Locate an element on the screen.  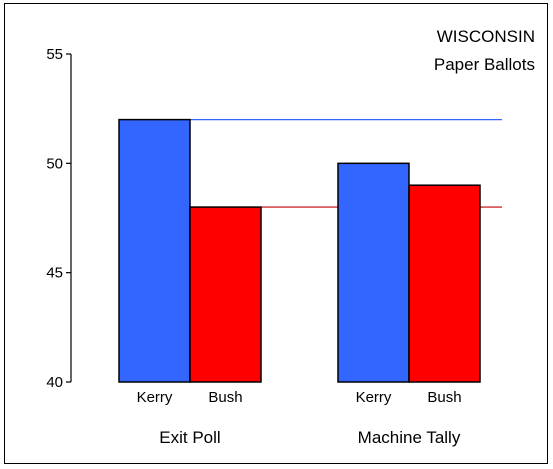
y-tick-label-55: 55 is located at coordinates (54, 54).